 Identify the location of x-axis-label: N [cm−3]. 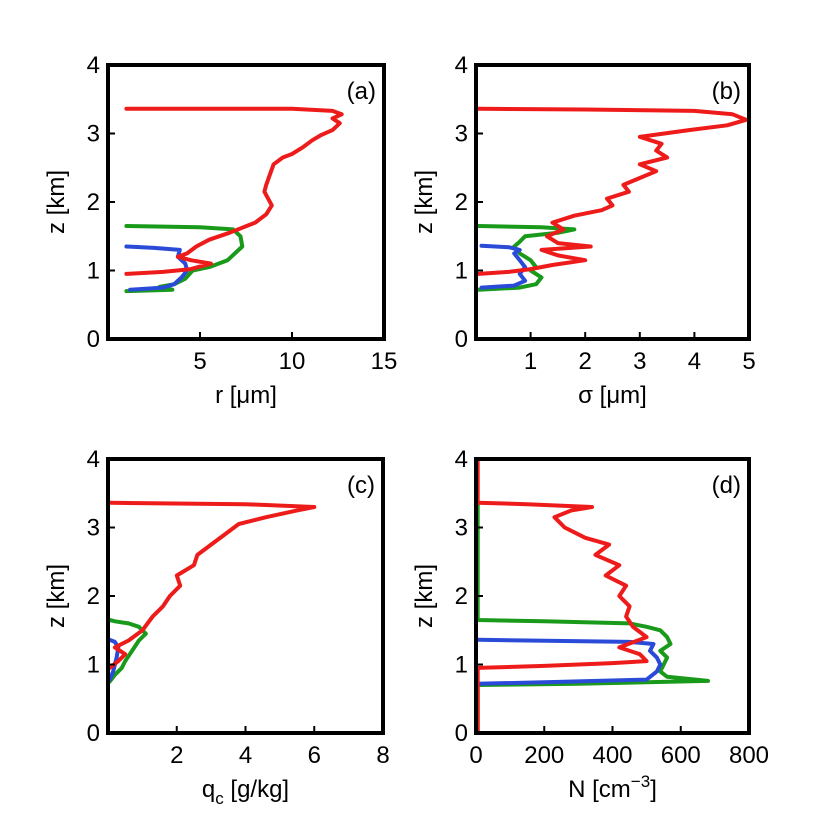
(612, 787).